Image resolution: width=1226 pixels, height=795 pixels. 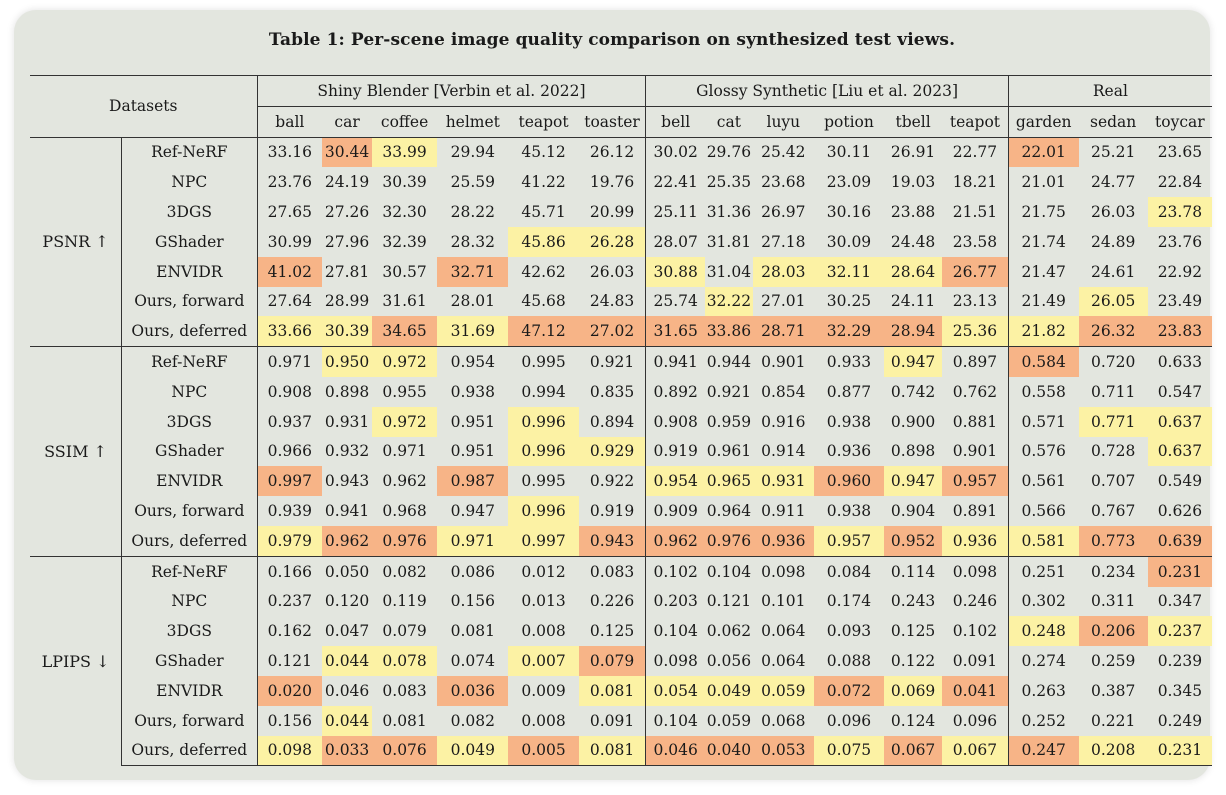 I want to click on table-cell: 0.972, so click(x=405, y=361).